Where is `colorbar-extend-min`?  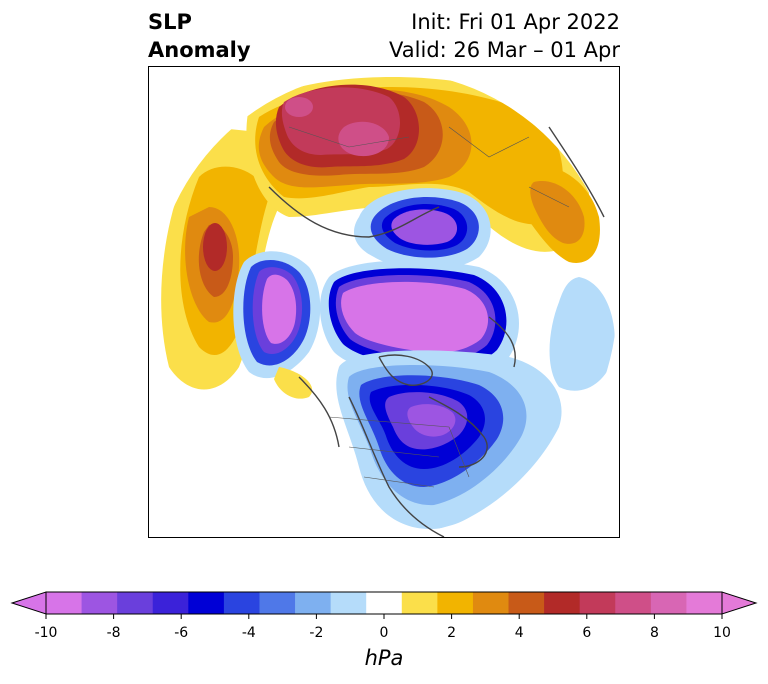 colorbar-extend-min is located at coordinates (28, 603).